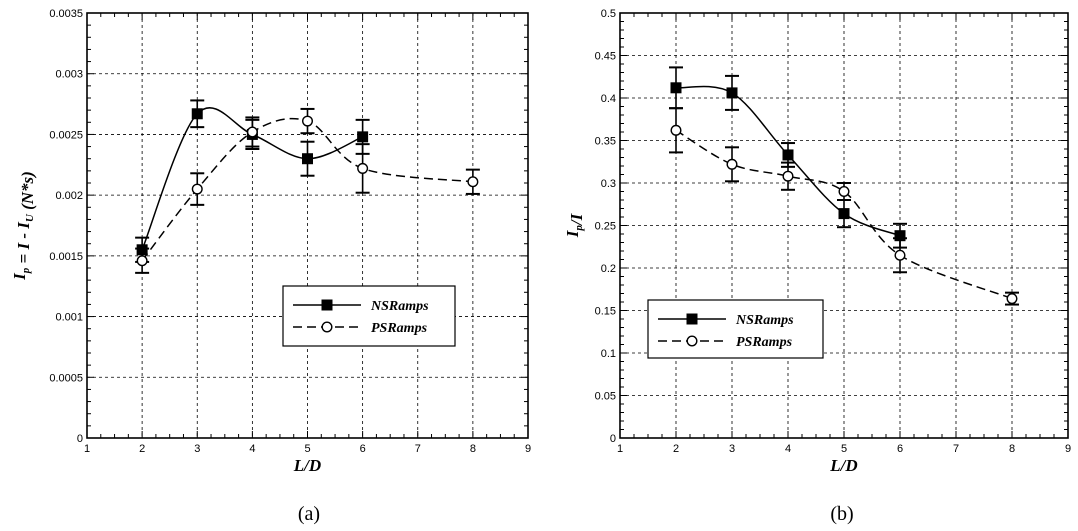  What do you see at coordinates (69, 75) in the screenshot?
I see `y-tick-label: 0.003` at bounding box center [69, 75].